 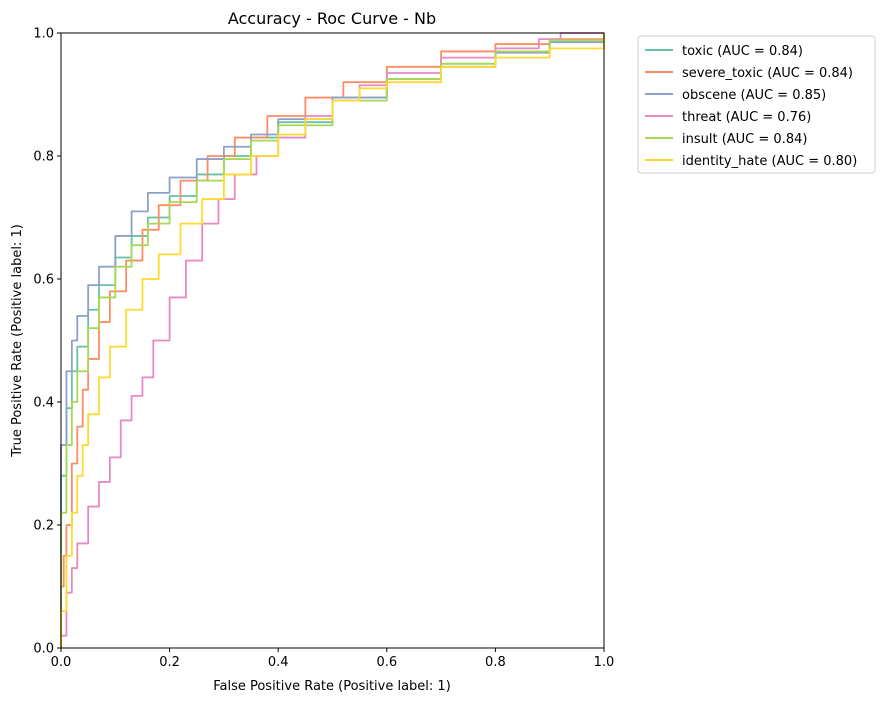 I want to click on y-tick-label-0: 0.0, so click(x=43, y=649).